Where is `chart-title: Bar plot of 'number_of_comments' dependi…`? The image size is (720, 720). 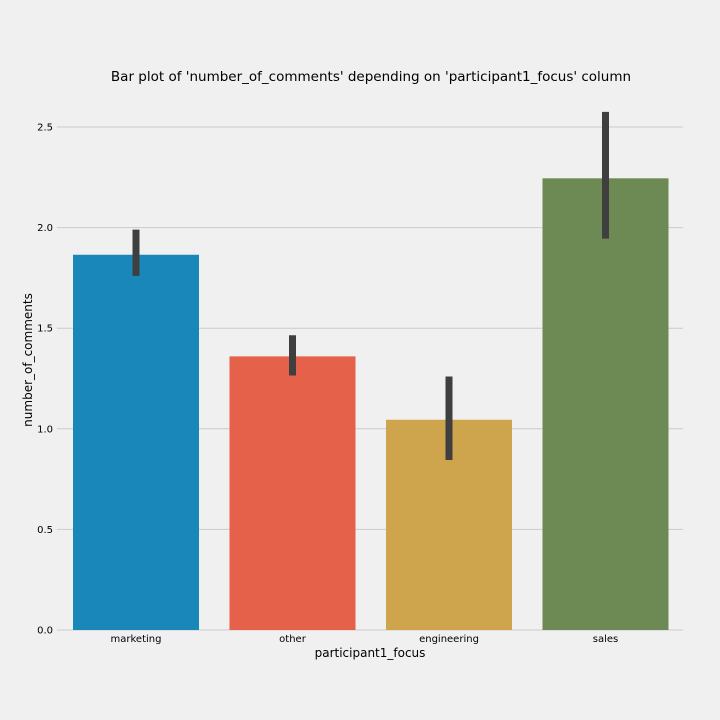
chart-title: Bar plot of 'number_of_comments' dependi… is located at coordinates (371, 77).